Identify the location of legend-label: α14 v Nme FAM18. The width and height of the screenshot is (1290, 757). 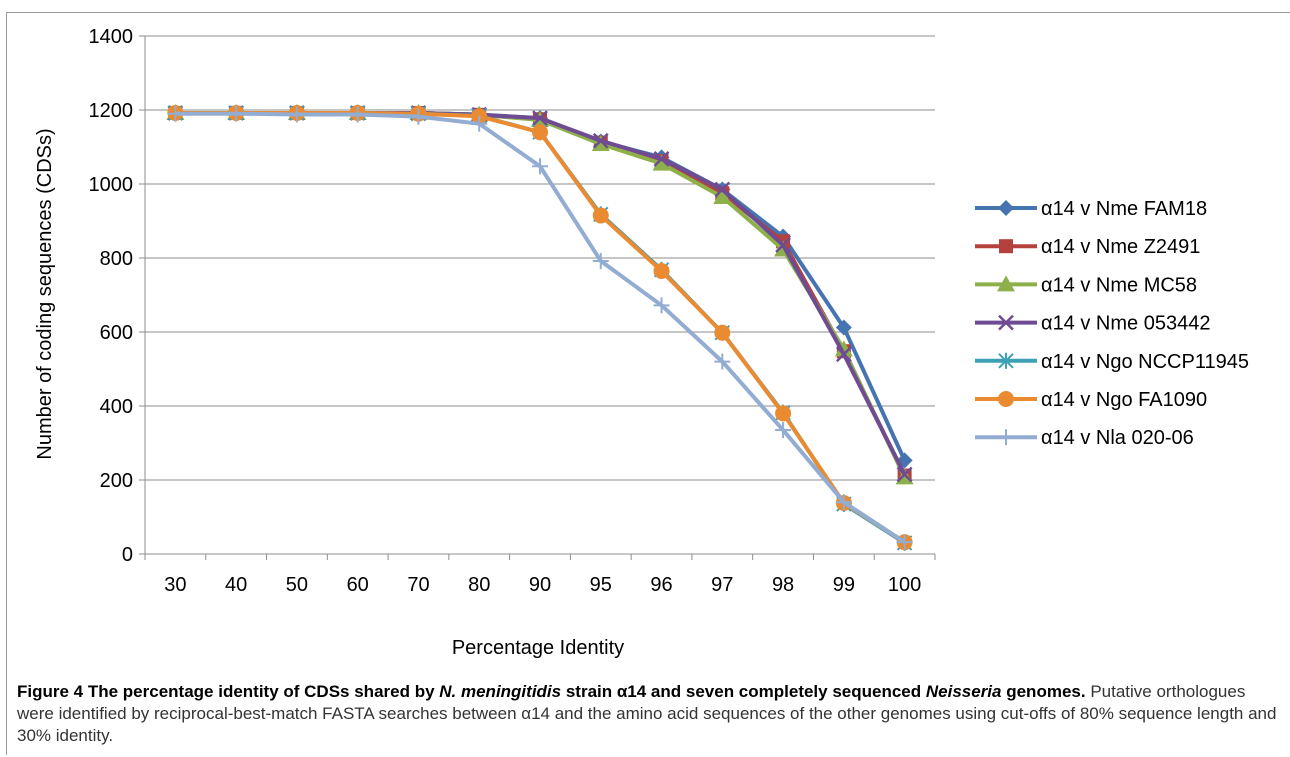
(1124, 209).